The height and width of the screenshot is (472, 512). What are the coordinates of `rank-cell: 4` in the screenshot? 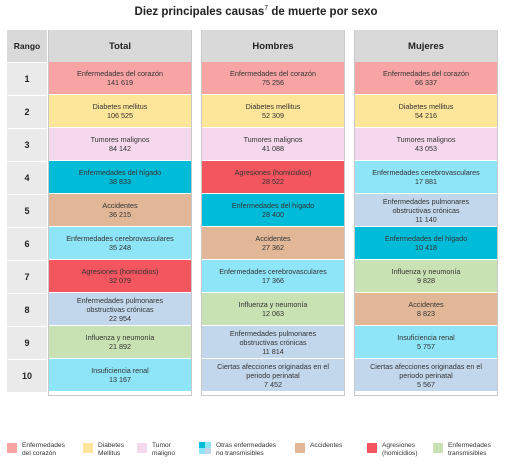 It's located at (27, 178).